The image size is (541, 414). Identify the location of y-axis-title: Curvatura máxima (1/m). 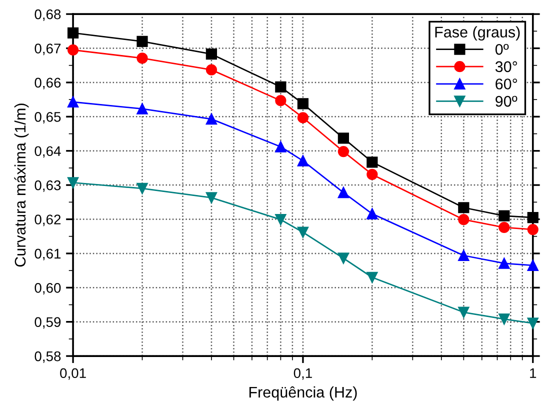
(21, 185).